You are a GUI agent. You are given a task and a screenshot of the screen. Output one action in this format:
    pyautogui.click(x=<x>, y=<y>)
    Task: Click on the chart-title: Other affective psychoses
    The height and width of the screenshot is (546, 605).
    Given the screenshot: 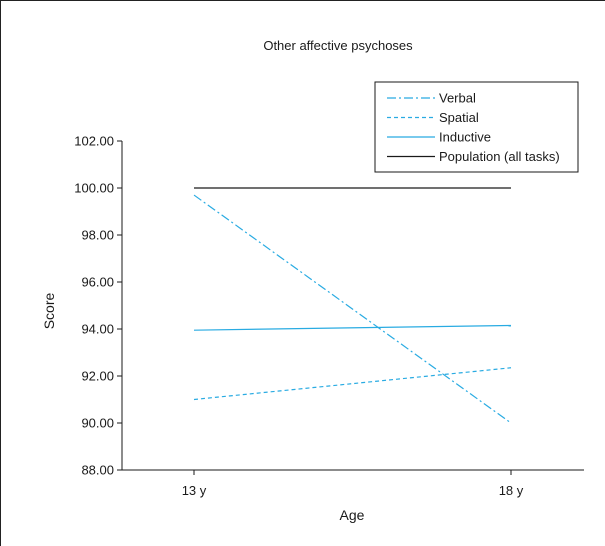 What is the action you would take?
    pyautogui.click(x=338, y=45)
    